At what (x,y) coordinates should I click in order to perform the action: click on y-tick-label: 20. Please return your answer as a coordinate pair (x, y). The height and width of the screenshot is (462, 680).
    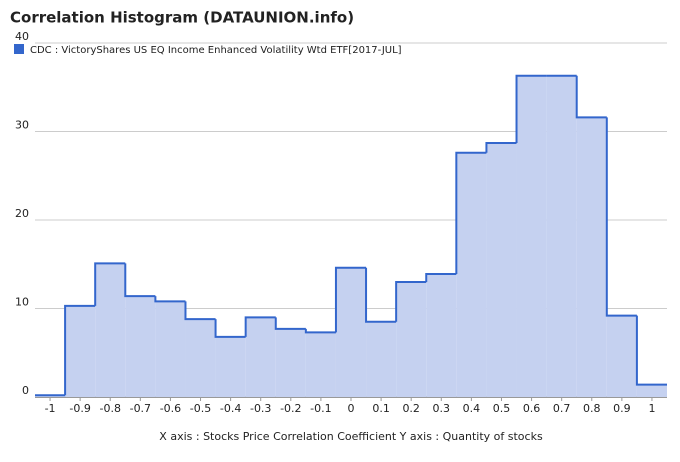
    Looking at the image, I should click on (22, 213).